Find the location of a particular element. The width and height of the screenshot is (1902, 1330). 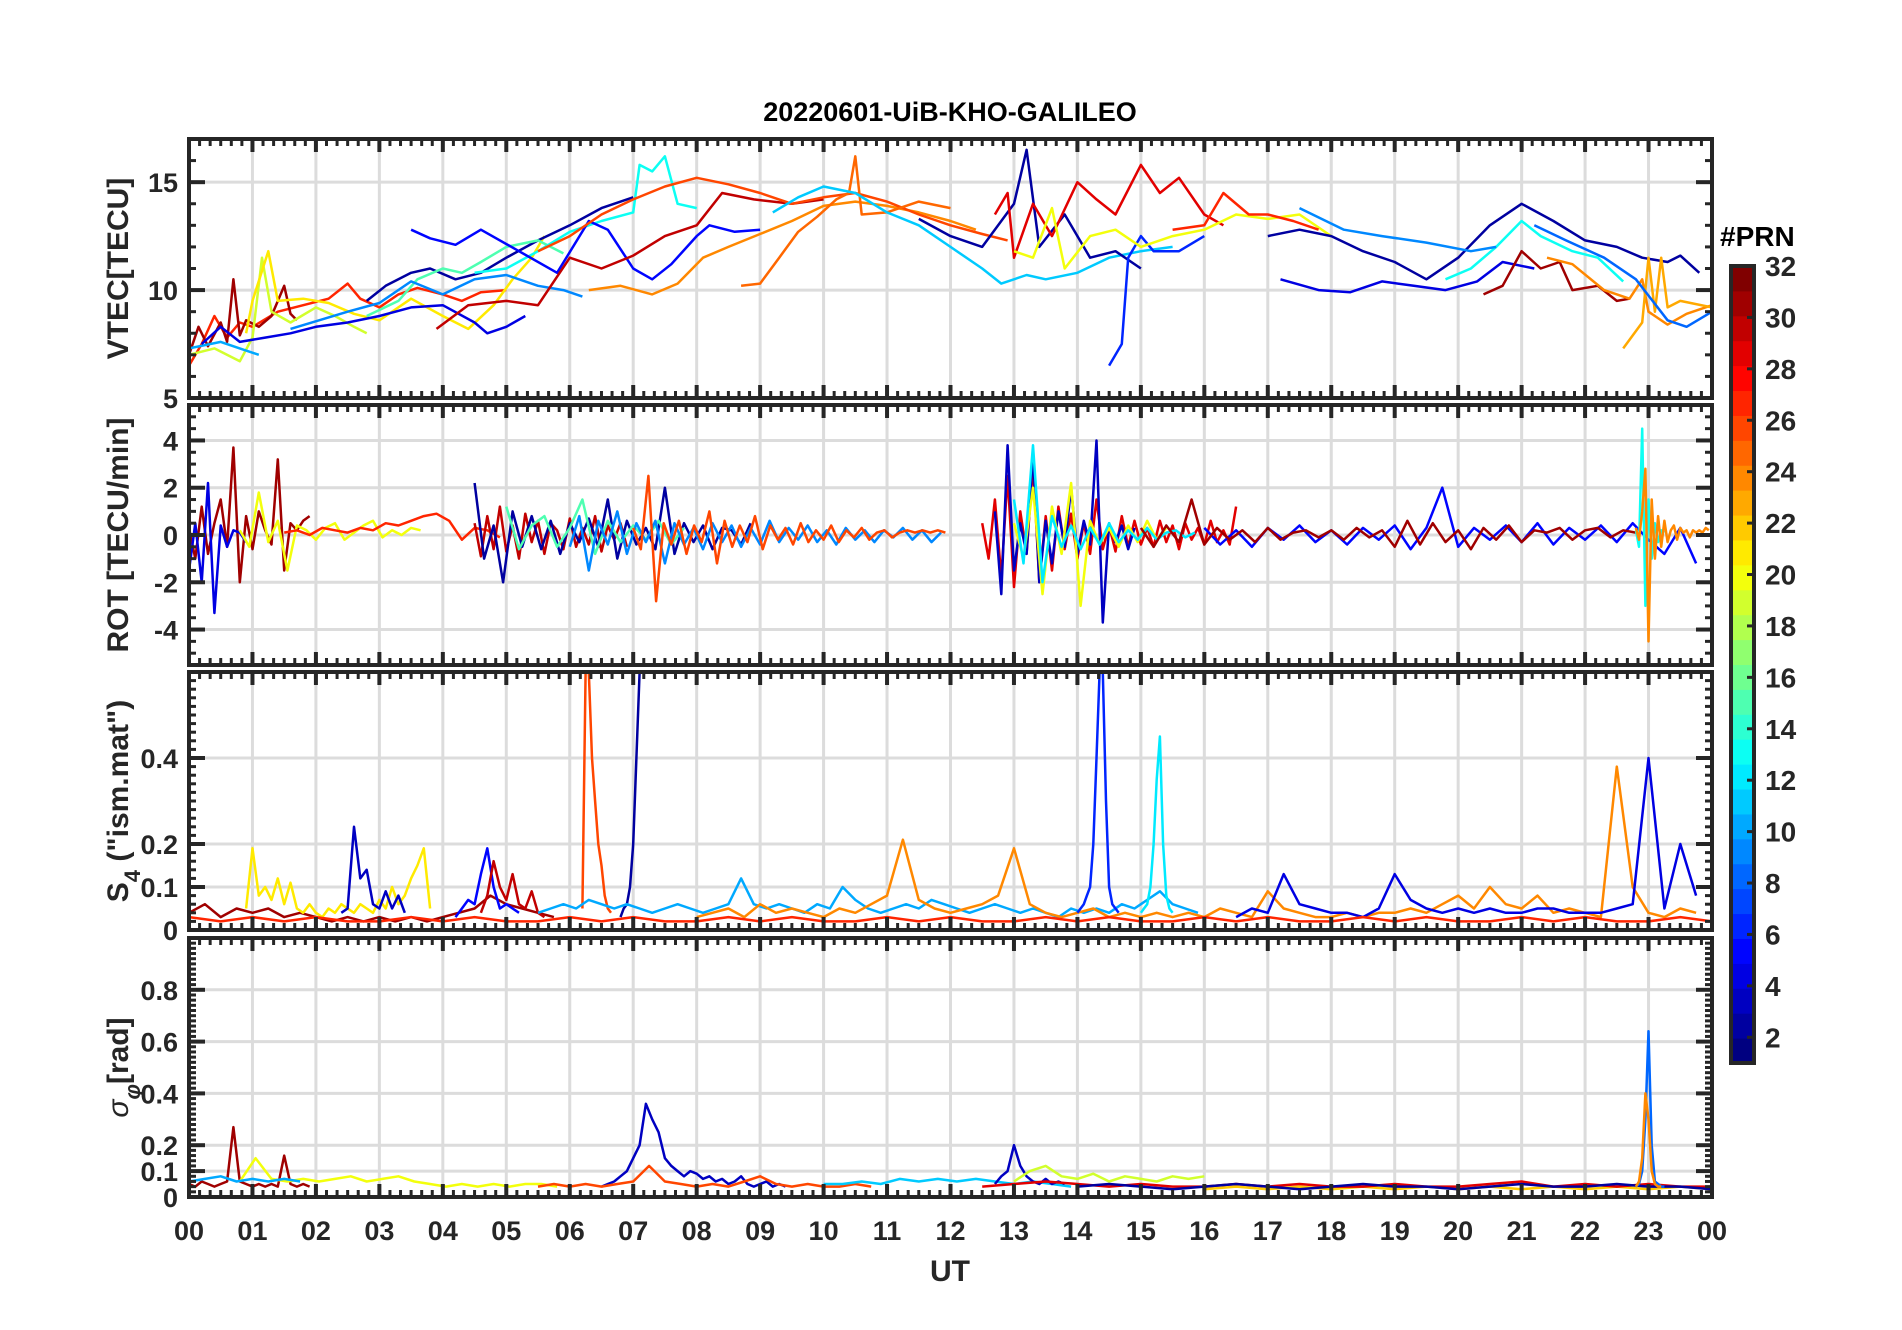

y-label-text: ("ism.mat") is located at coordinates (118, 785).